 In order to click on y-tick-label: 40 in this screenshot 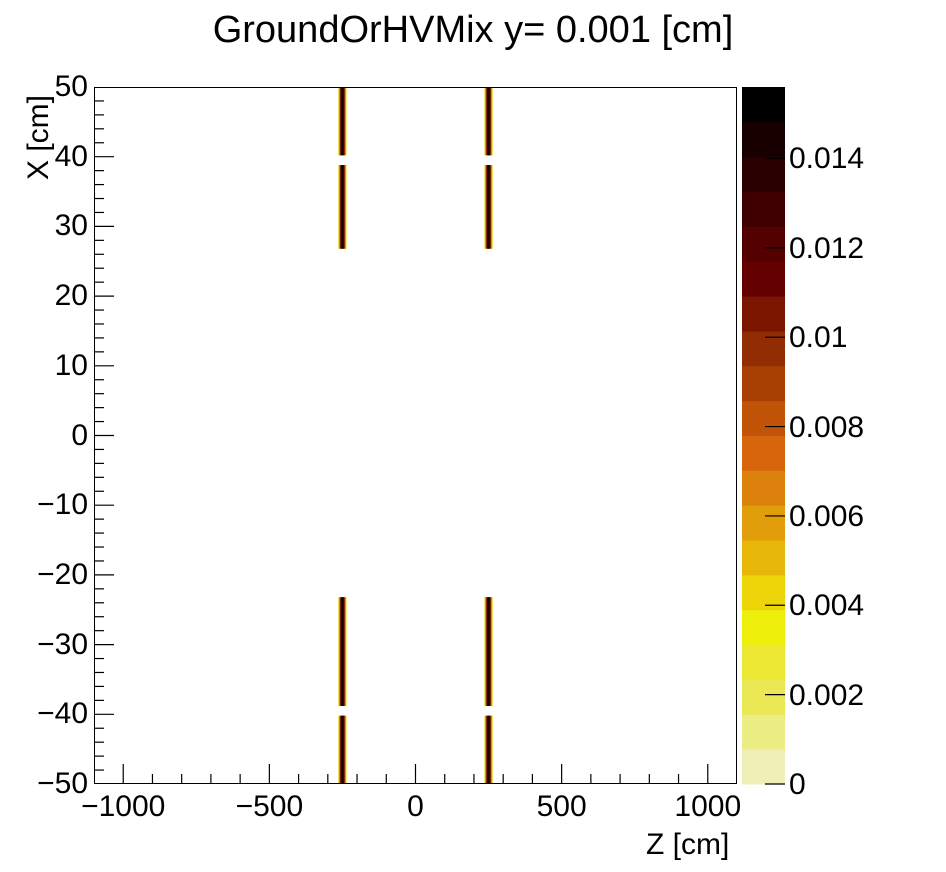, I will do `click(71, 156)`.